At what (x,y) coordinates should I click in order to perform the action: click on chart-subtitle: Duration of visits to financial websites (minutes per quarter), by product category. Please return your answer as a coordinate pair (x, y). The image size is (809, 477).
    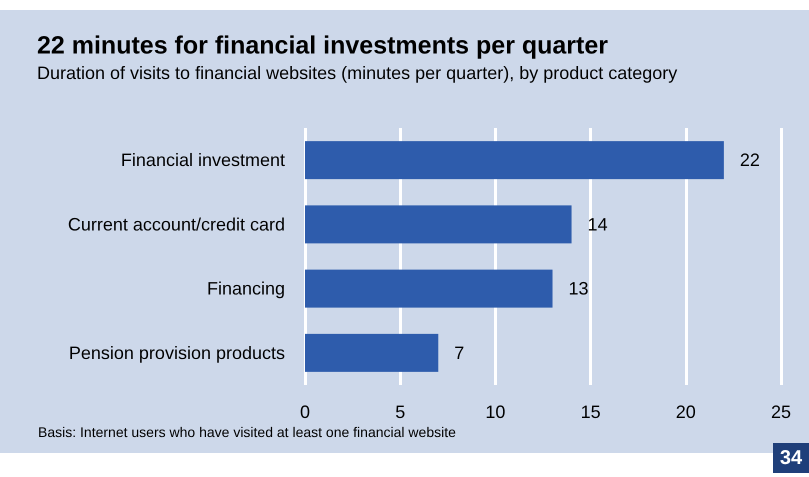
    Looking at the image, I should click on (357, 73).